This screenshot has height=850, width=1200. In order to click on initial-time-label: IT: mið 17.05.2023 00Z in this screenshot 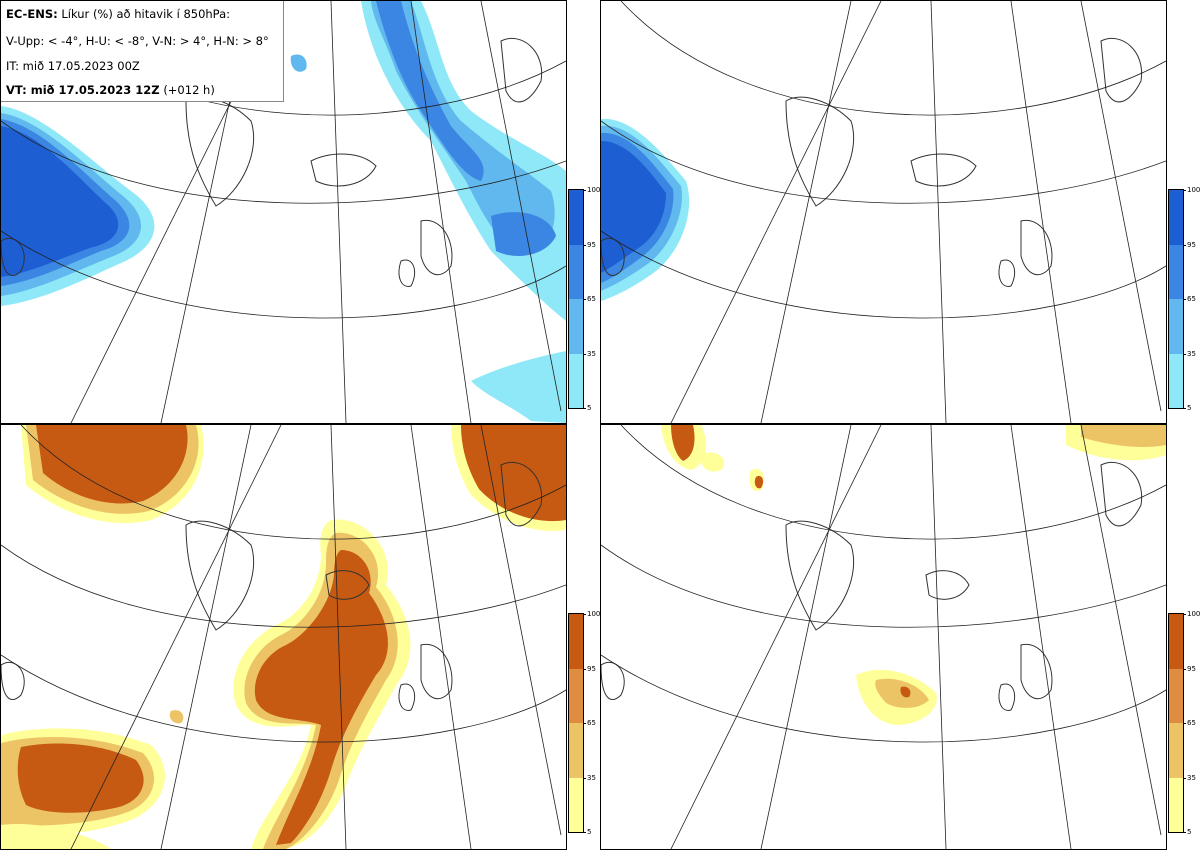, I will do `click(73, 66)`.